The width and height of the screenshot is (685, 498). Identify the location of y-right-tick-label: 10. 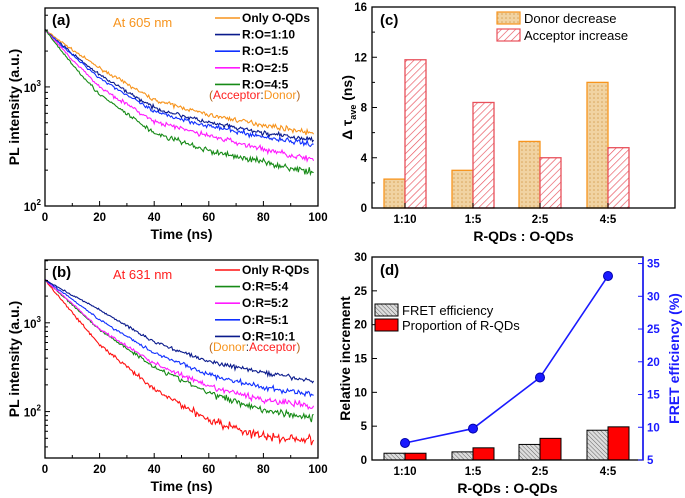
(653, 428).